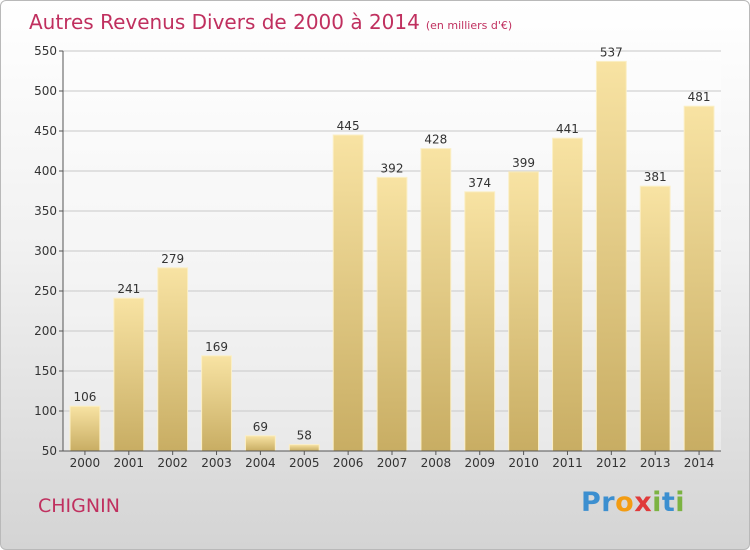 Image resolution: width=750 pixels, height=550 pixels. Describe the element at coordinates (79, 506) in the screenshot. I see `place-name: CHIGNIN` at that location.